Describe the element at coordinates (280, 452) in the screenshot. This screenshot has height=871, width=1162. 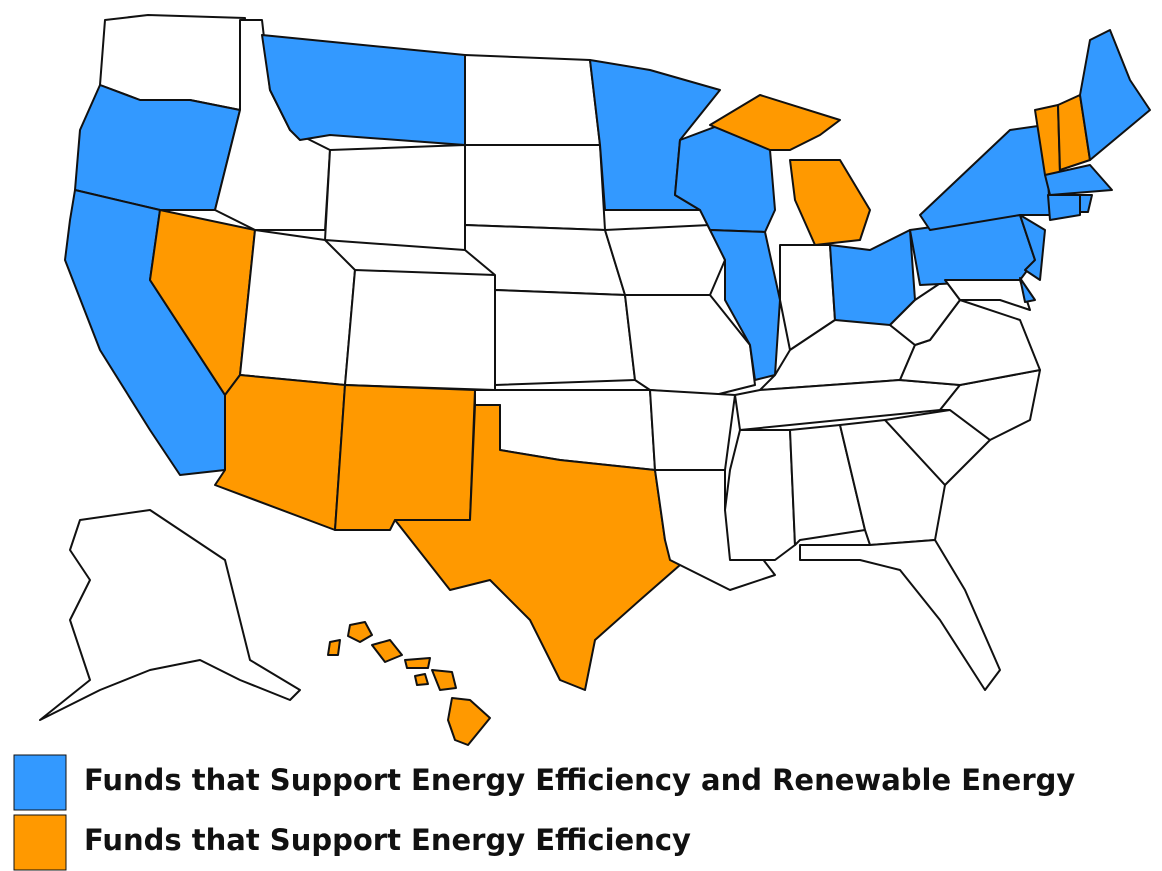
I see `arizona` at that location.